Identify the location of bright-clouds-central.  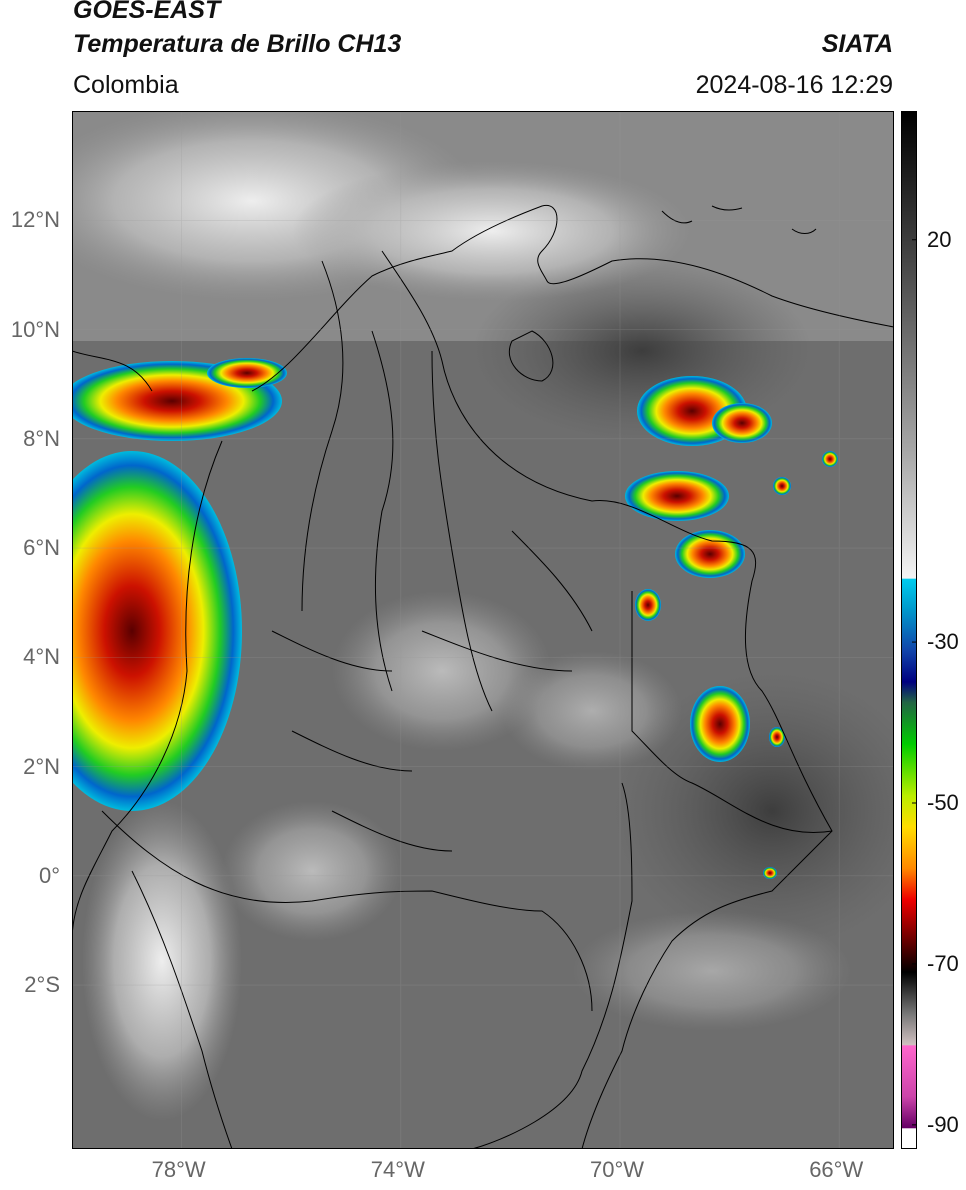
(442, 671).